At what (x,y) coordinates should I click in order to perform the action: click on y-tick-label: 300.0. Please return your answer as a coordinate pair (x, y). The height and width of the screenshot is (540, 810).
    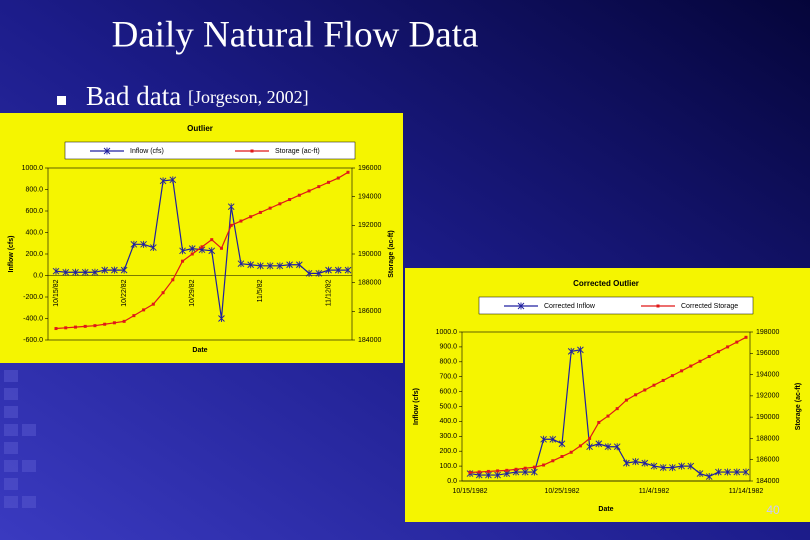
    Looking at the image, I should click on (448, 436).